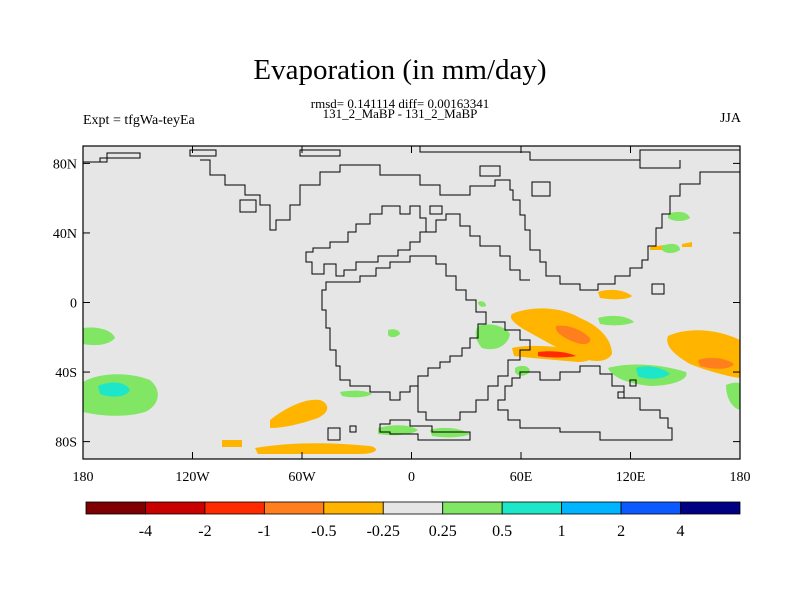  Describe the element at coordinates (302, 477) in the screenshot. I see `x-tick-label: 60W` at that location.